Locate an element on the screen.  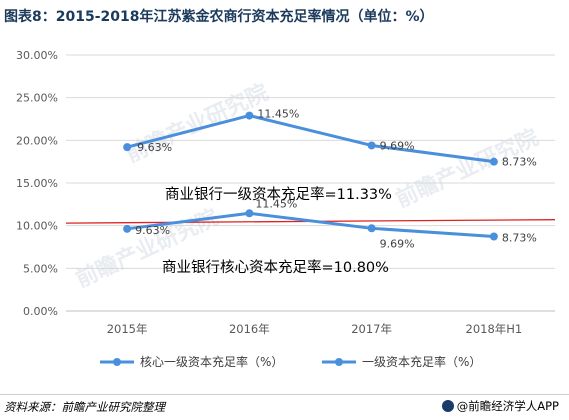
y-tick-label: 20.00% is located at coordinates (37, 140).